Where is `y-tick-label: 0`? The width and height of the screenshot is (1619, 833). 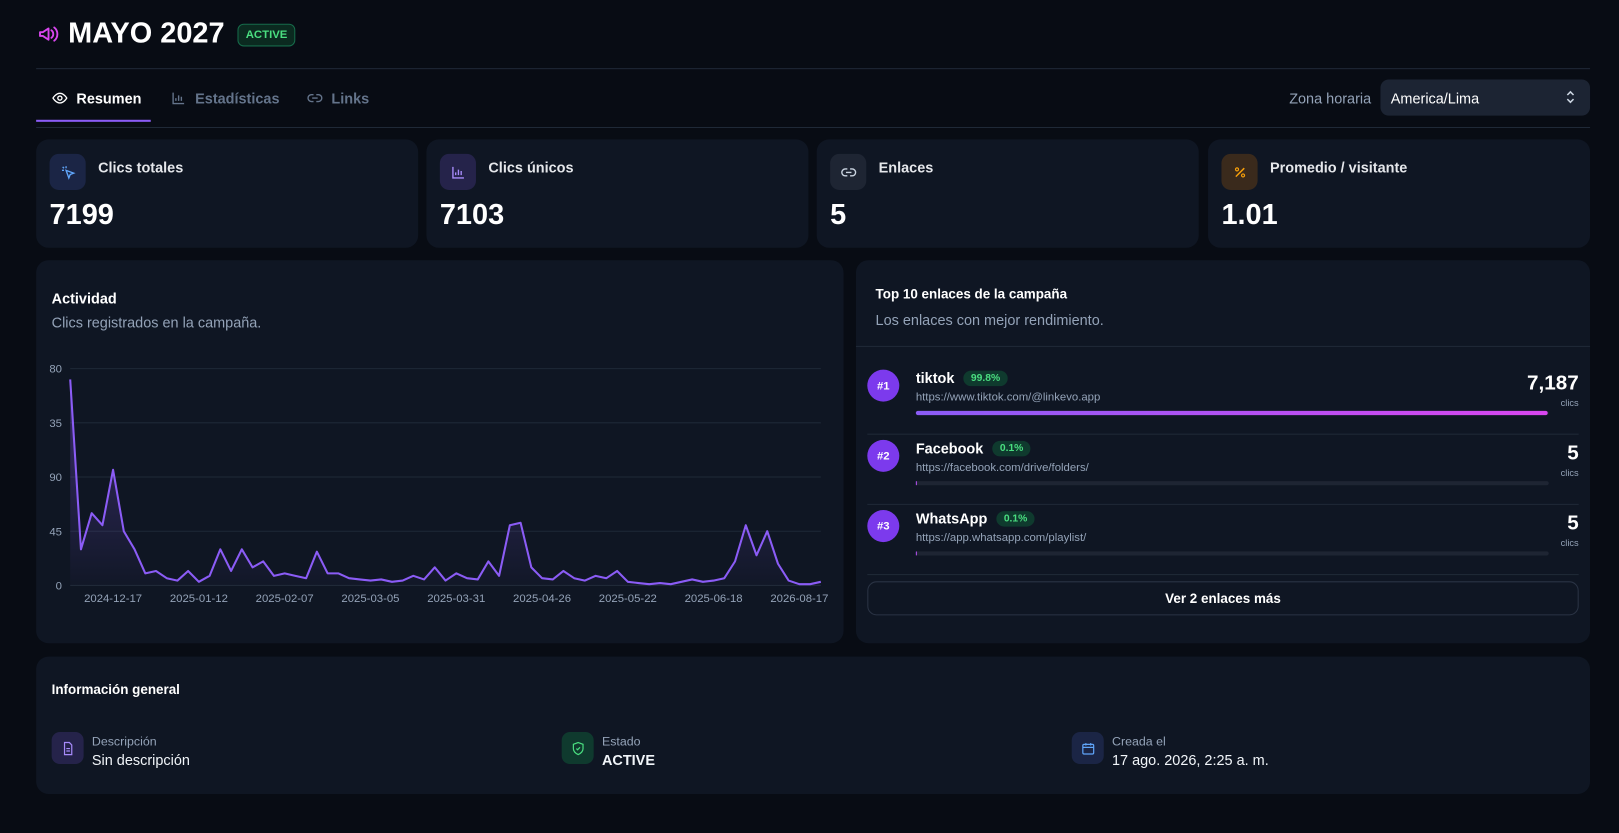 y-tick-label: 0 is located at coordinates (59, 587).